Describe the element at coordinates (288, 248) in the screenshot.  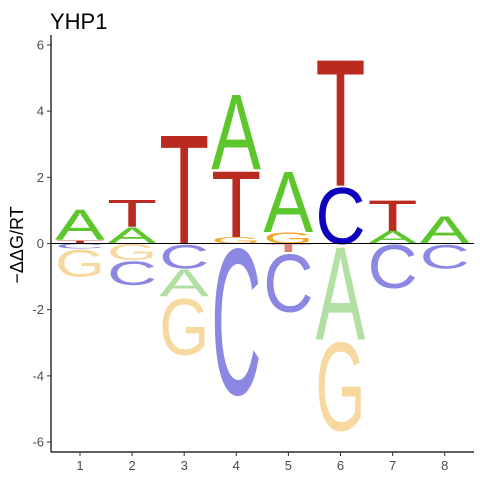
I see `letter-t-pos5-negative: T` at that location.